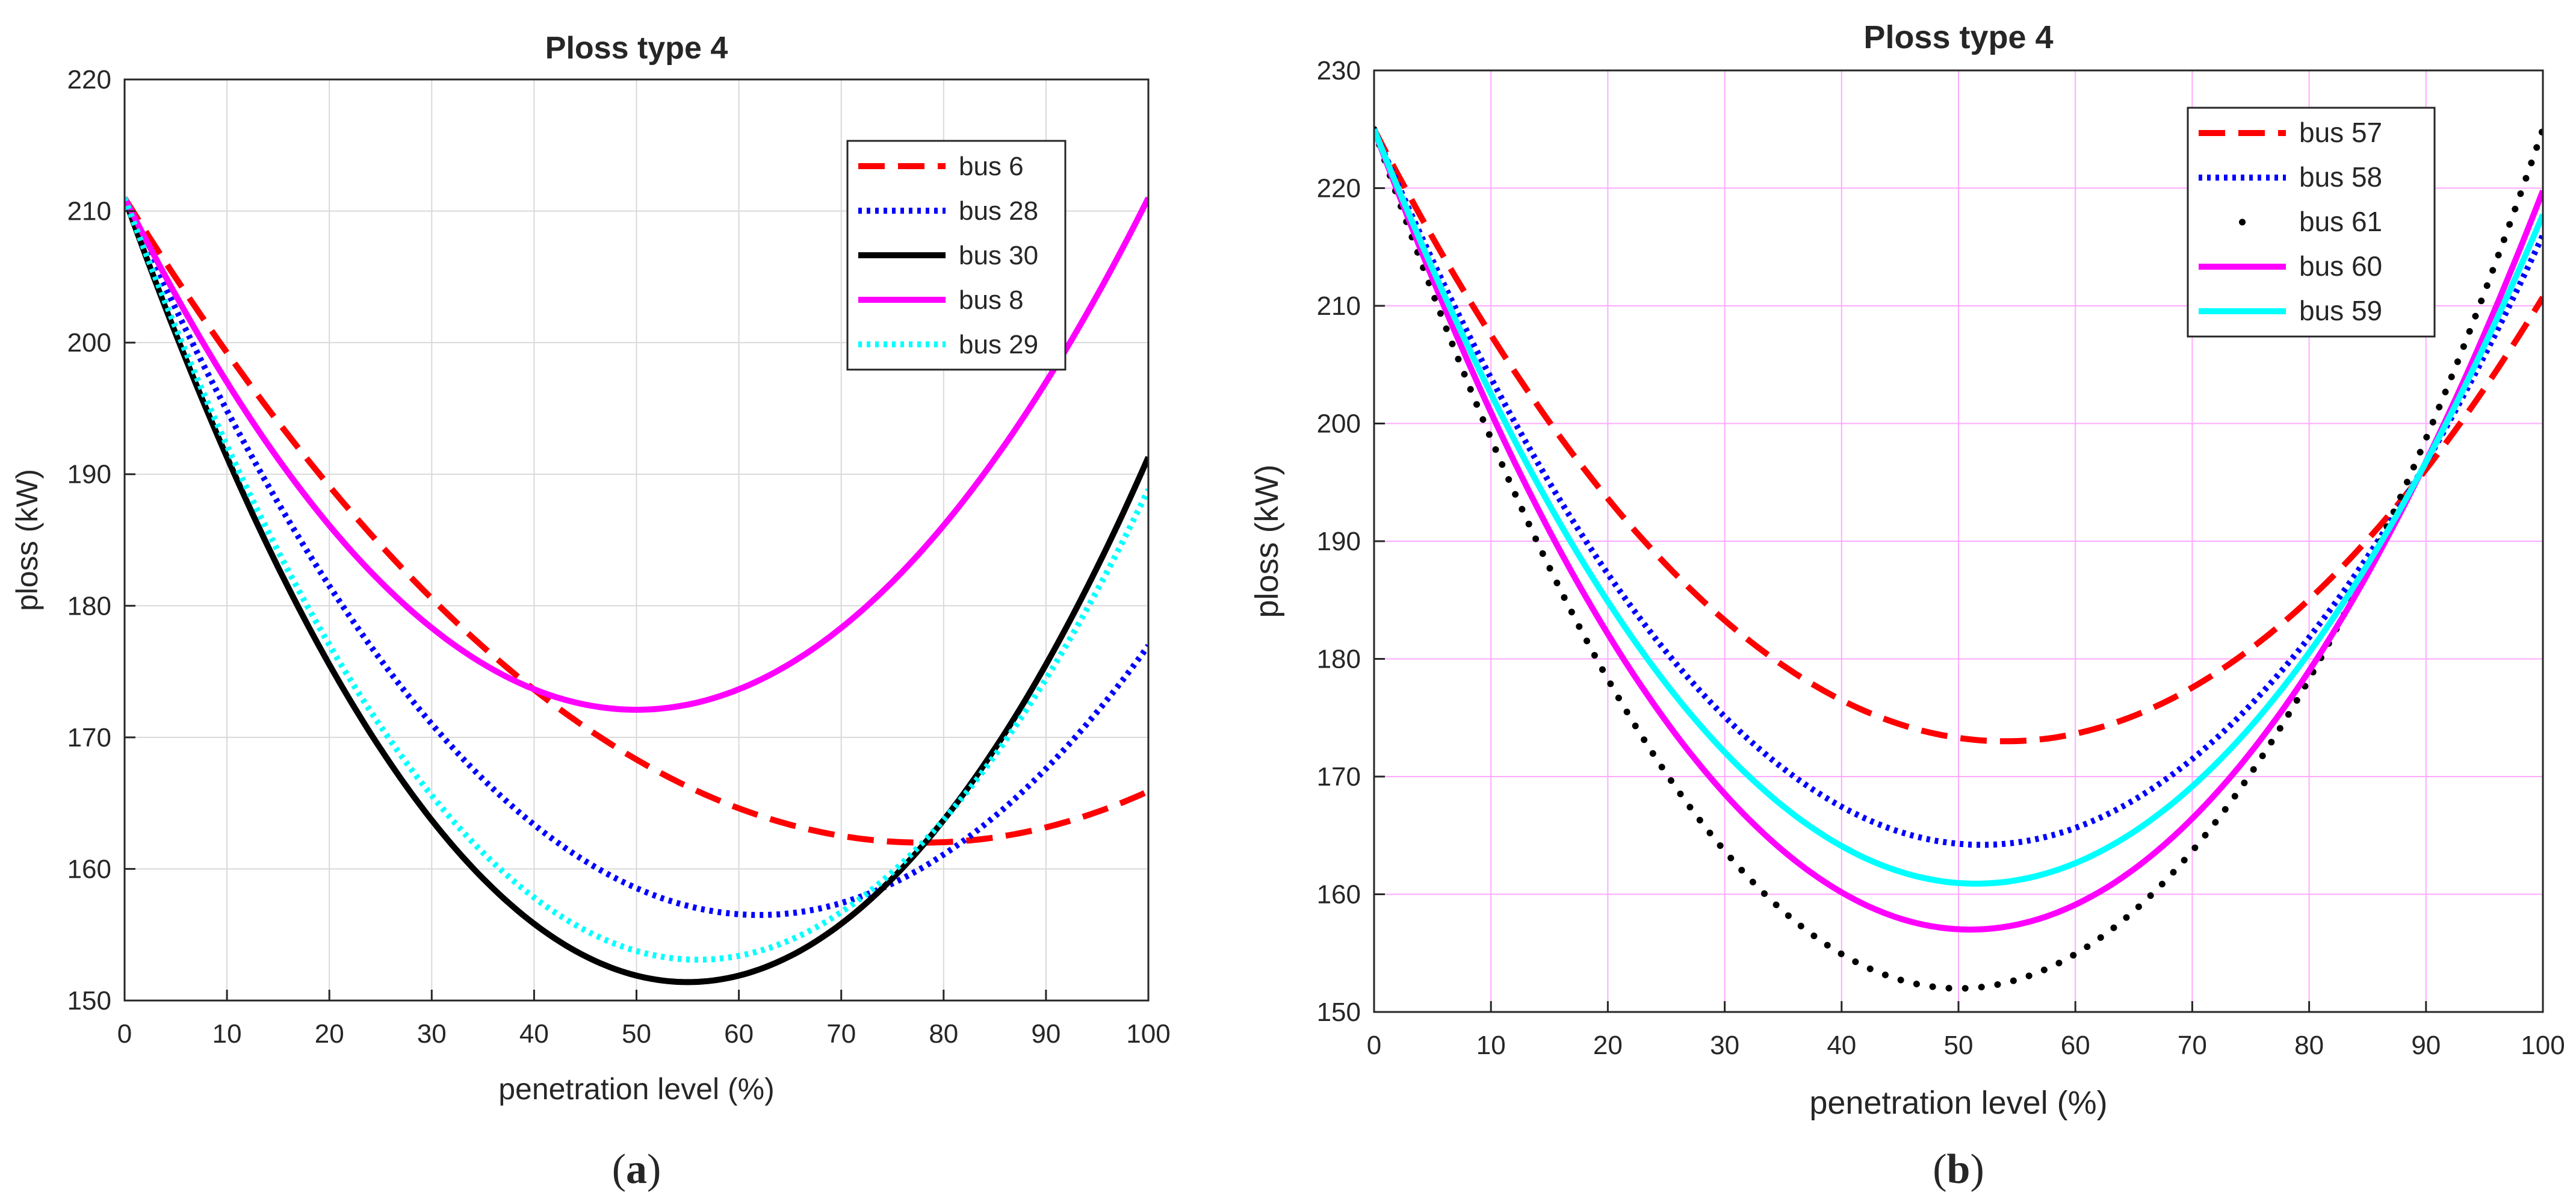 The width and height of the screenshot is (2576, 1204). I want to click on y-tick-label: 230, so click(1339, 70).